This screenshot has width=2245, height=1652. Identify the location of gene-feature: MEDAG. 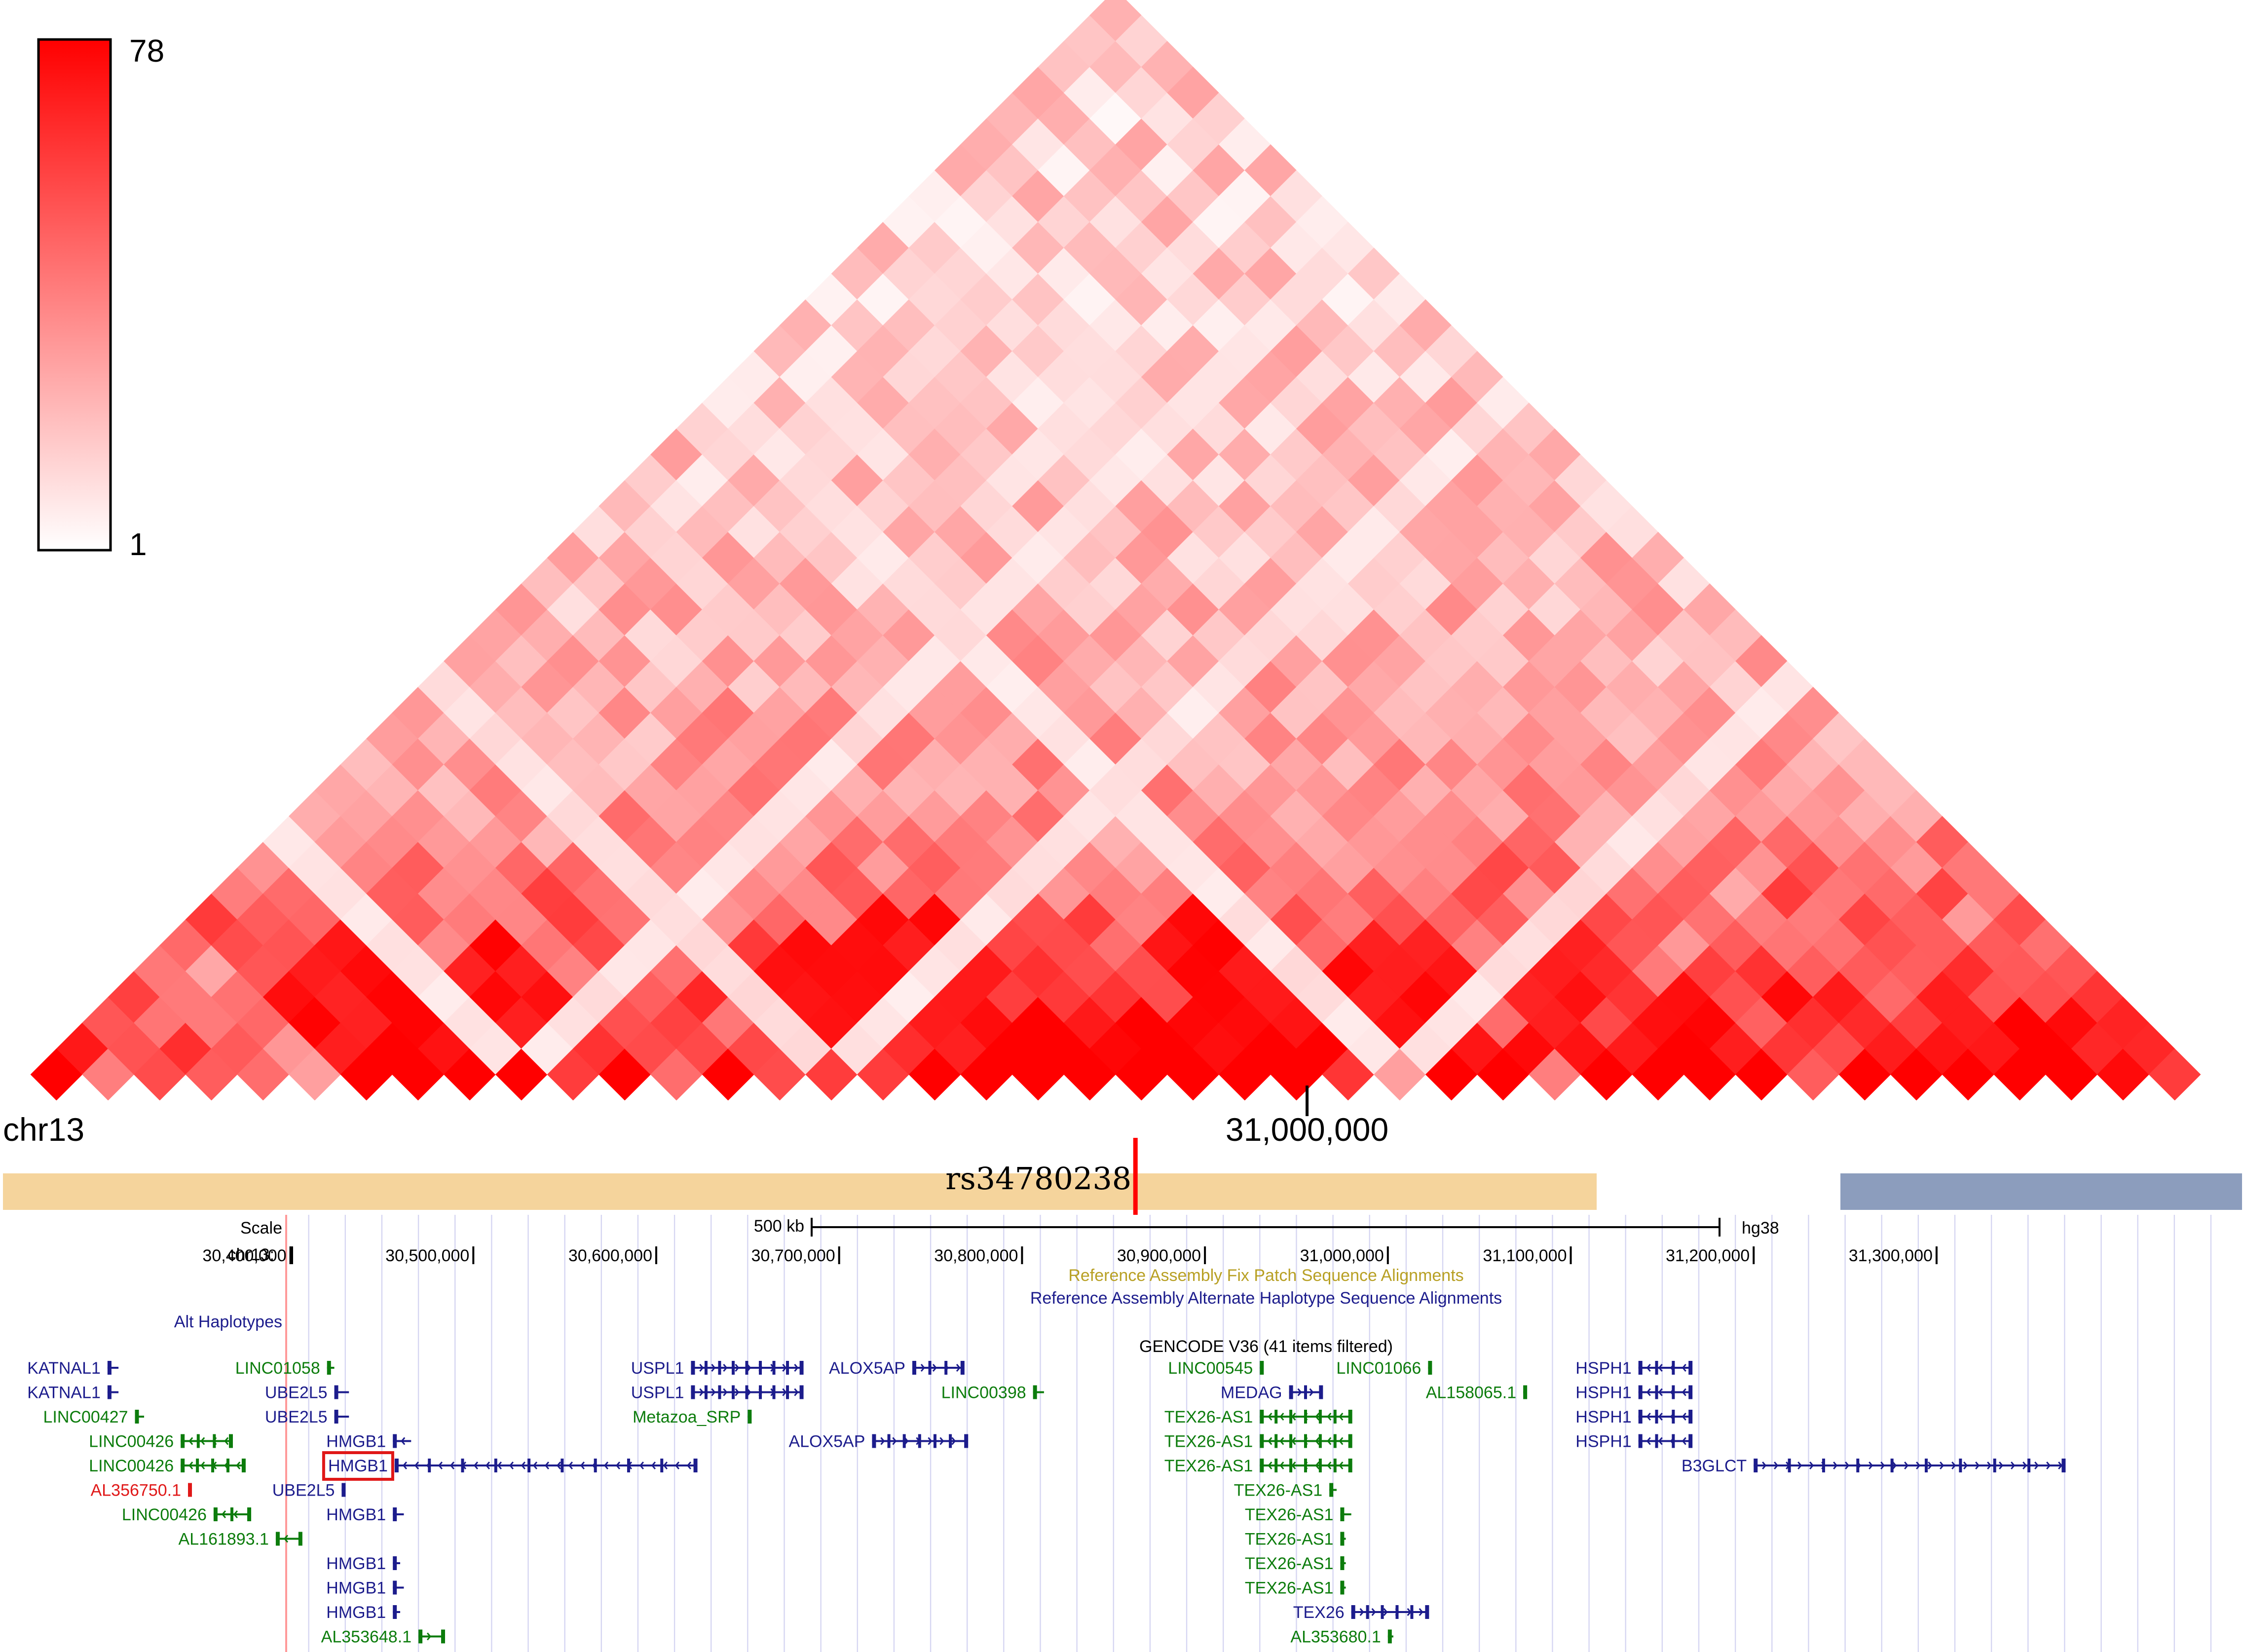
(1272, 1393).